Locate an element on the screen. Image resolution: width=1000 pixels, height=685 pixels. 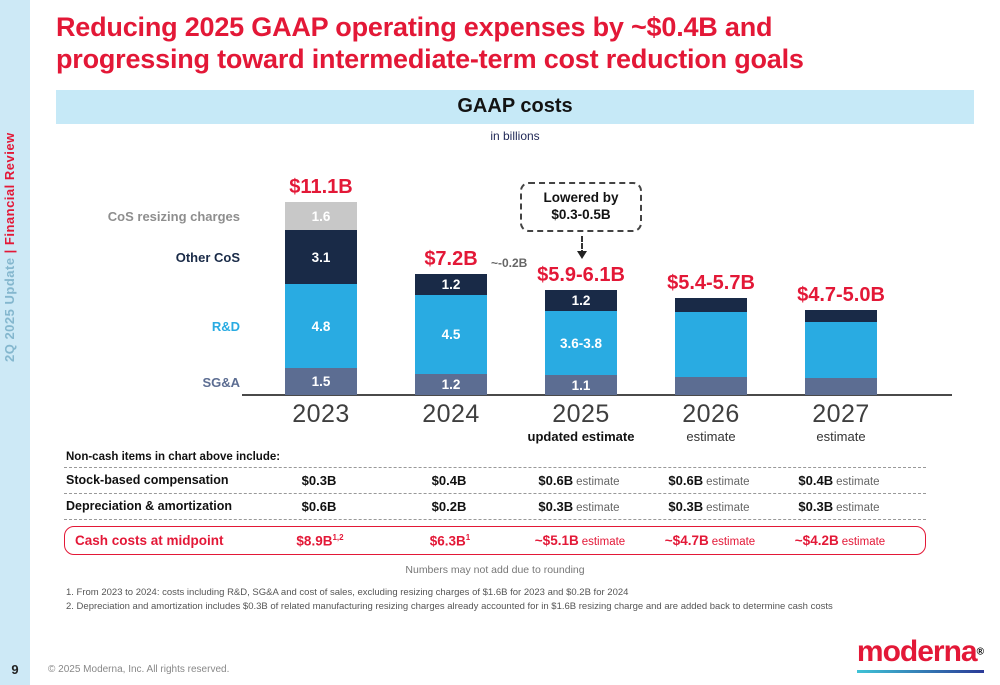
x-axis-line is located at coordinates (597, 394).